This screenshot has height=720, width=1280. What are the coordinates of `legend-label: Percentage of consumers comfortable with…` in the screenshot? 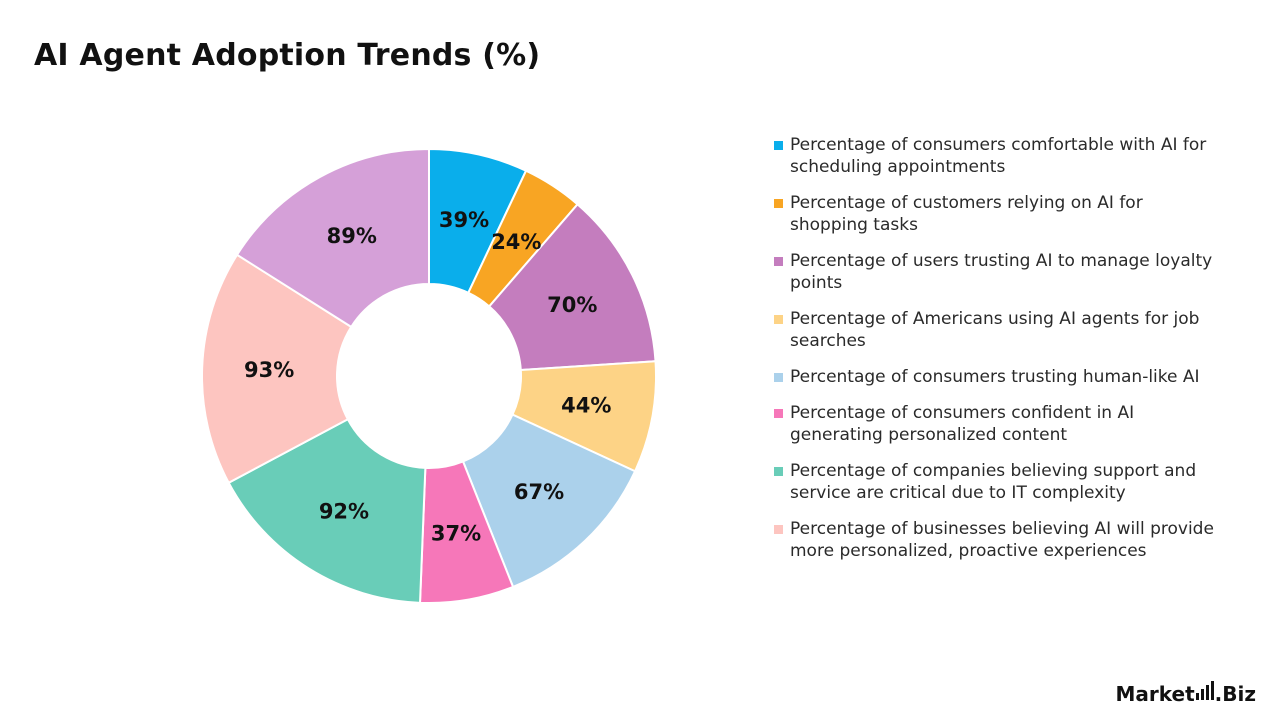 It's located at (998, 156).